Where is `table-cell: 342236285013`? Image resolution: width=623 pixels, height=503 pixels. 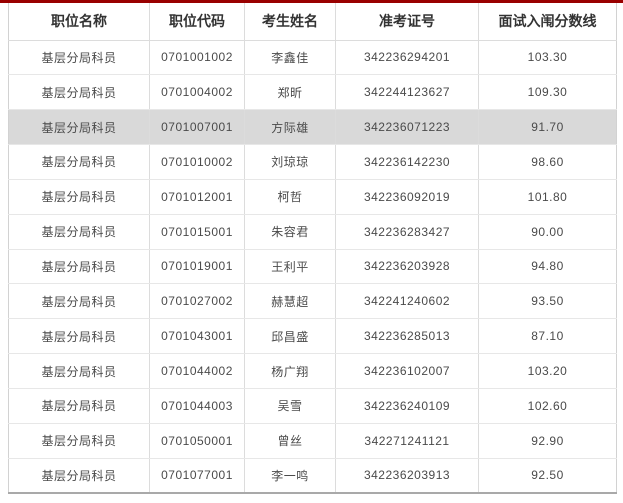 table-cell: 342236285013 is located at coordinates (407, 336).